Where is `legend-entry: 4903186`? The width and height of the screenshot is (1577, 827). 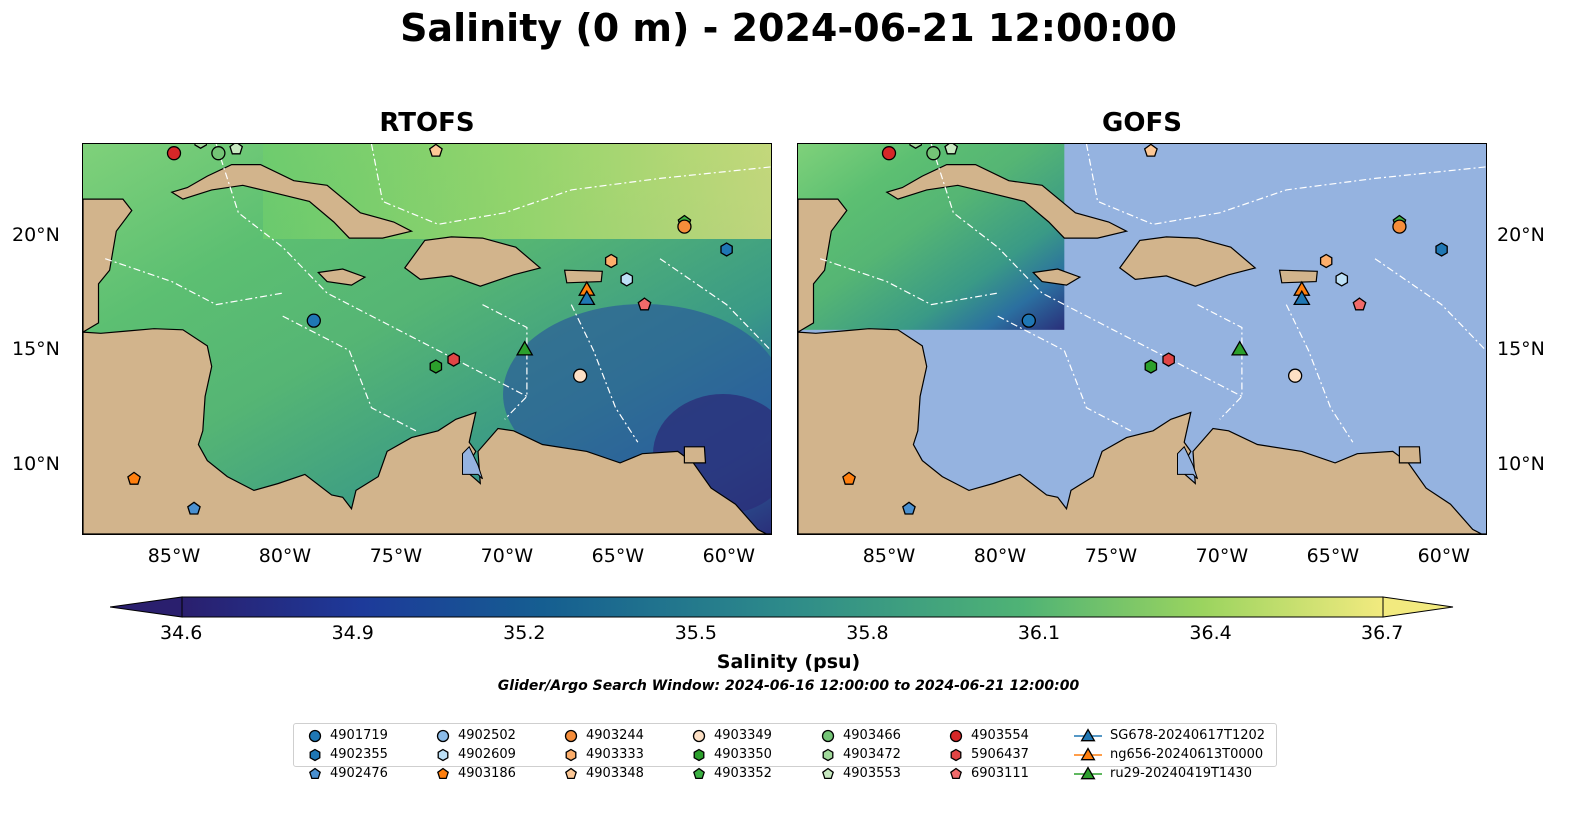 legend-entry: 4903186 is located at coordinates (475, 773).